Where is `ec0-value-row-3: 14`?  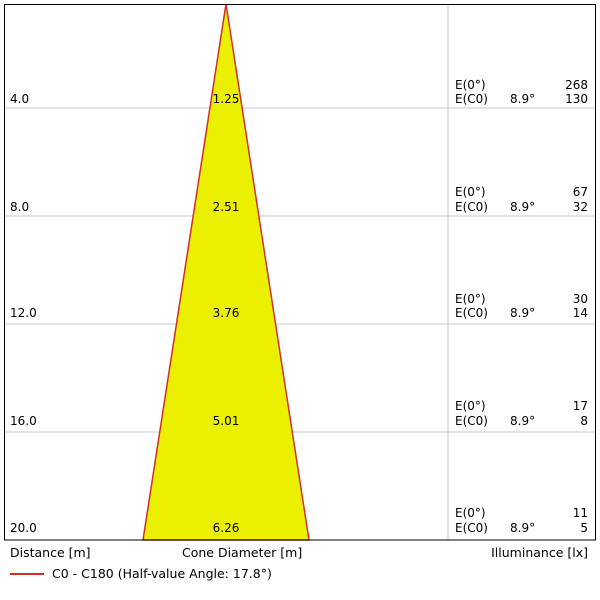
ec0-value-row-3: 14 is located at coordinates (580, 313).